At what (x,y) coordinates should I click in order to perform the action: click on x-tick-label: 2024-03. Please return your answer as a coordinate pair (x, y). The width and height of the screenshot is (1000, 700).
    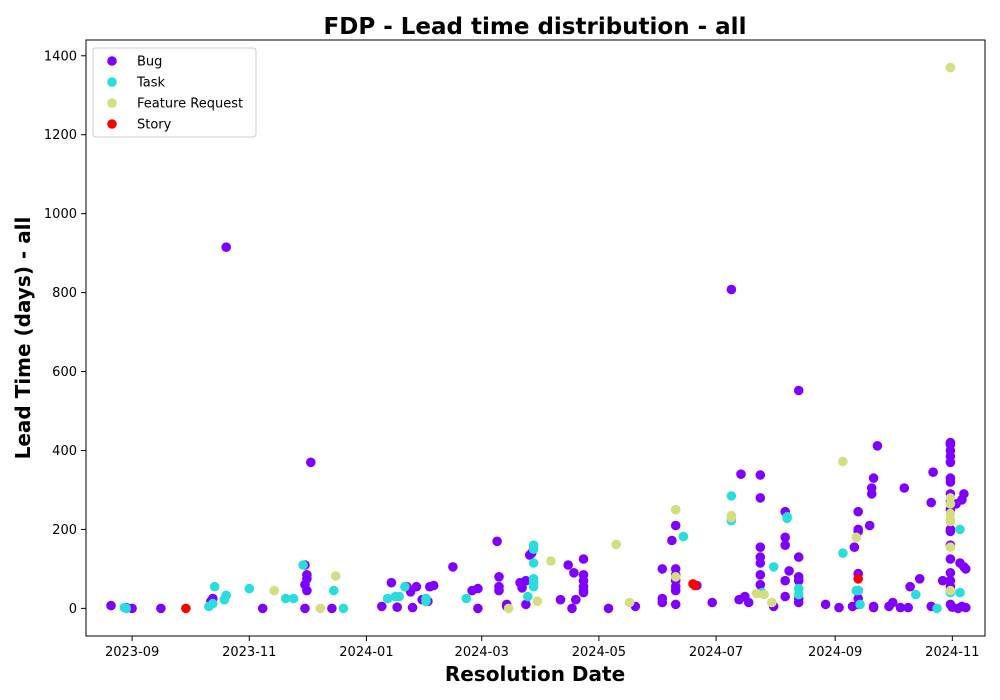
    Looking at the image, I should click on (482, 652).